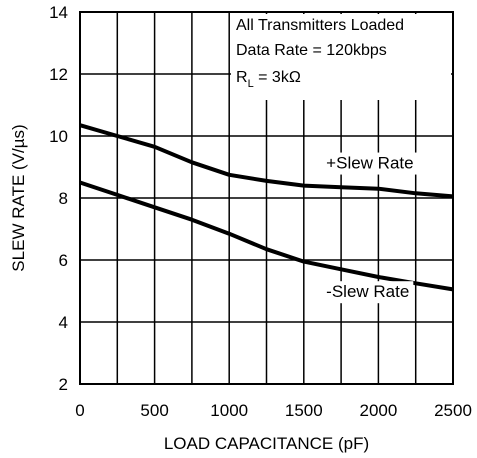 The width and height of the screenshot is (477, 458). What do you see at coordinates (266, 161) in the screenshot?
I see `series-line-plus-slew-rate` at bounding box center [266, 161].